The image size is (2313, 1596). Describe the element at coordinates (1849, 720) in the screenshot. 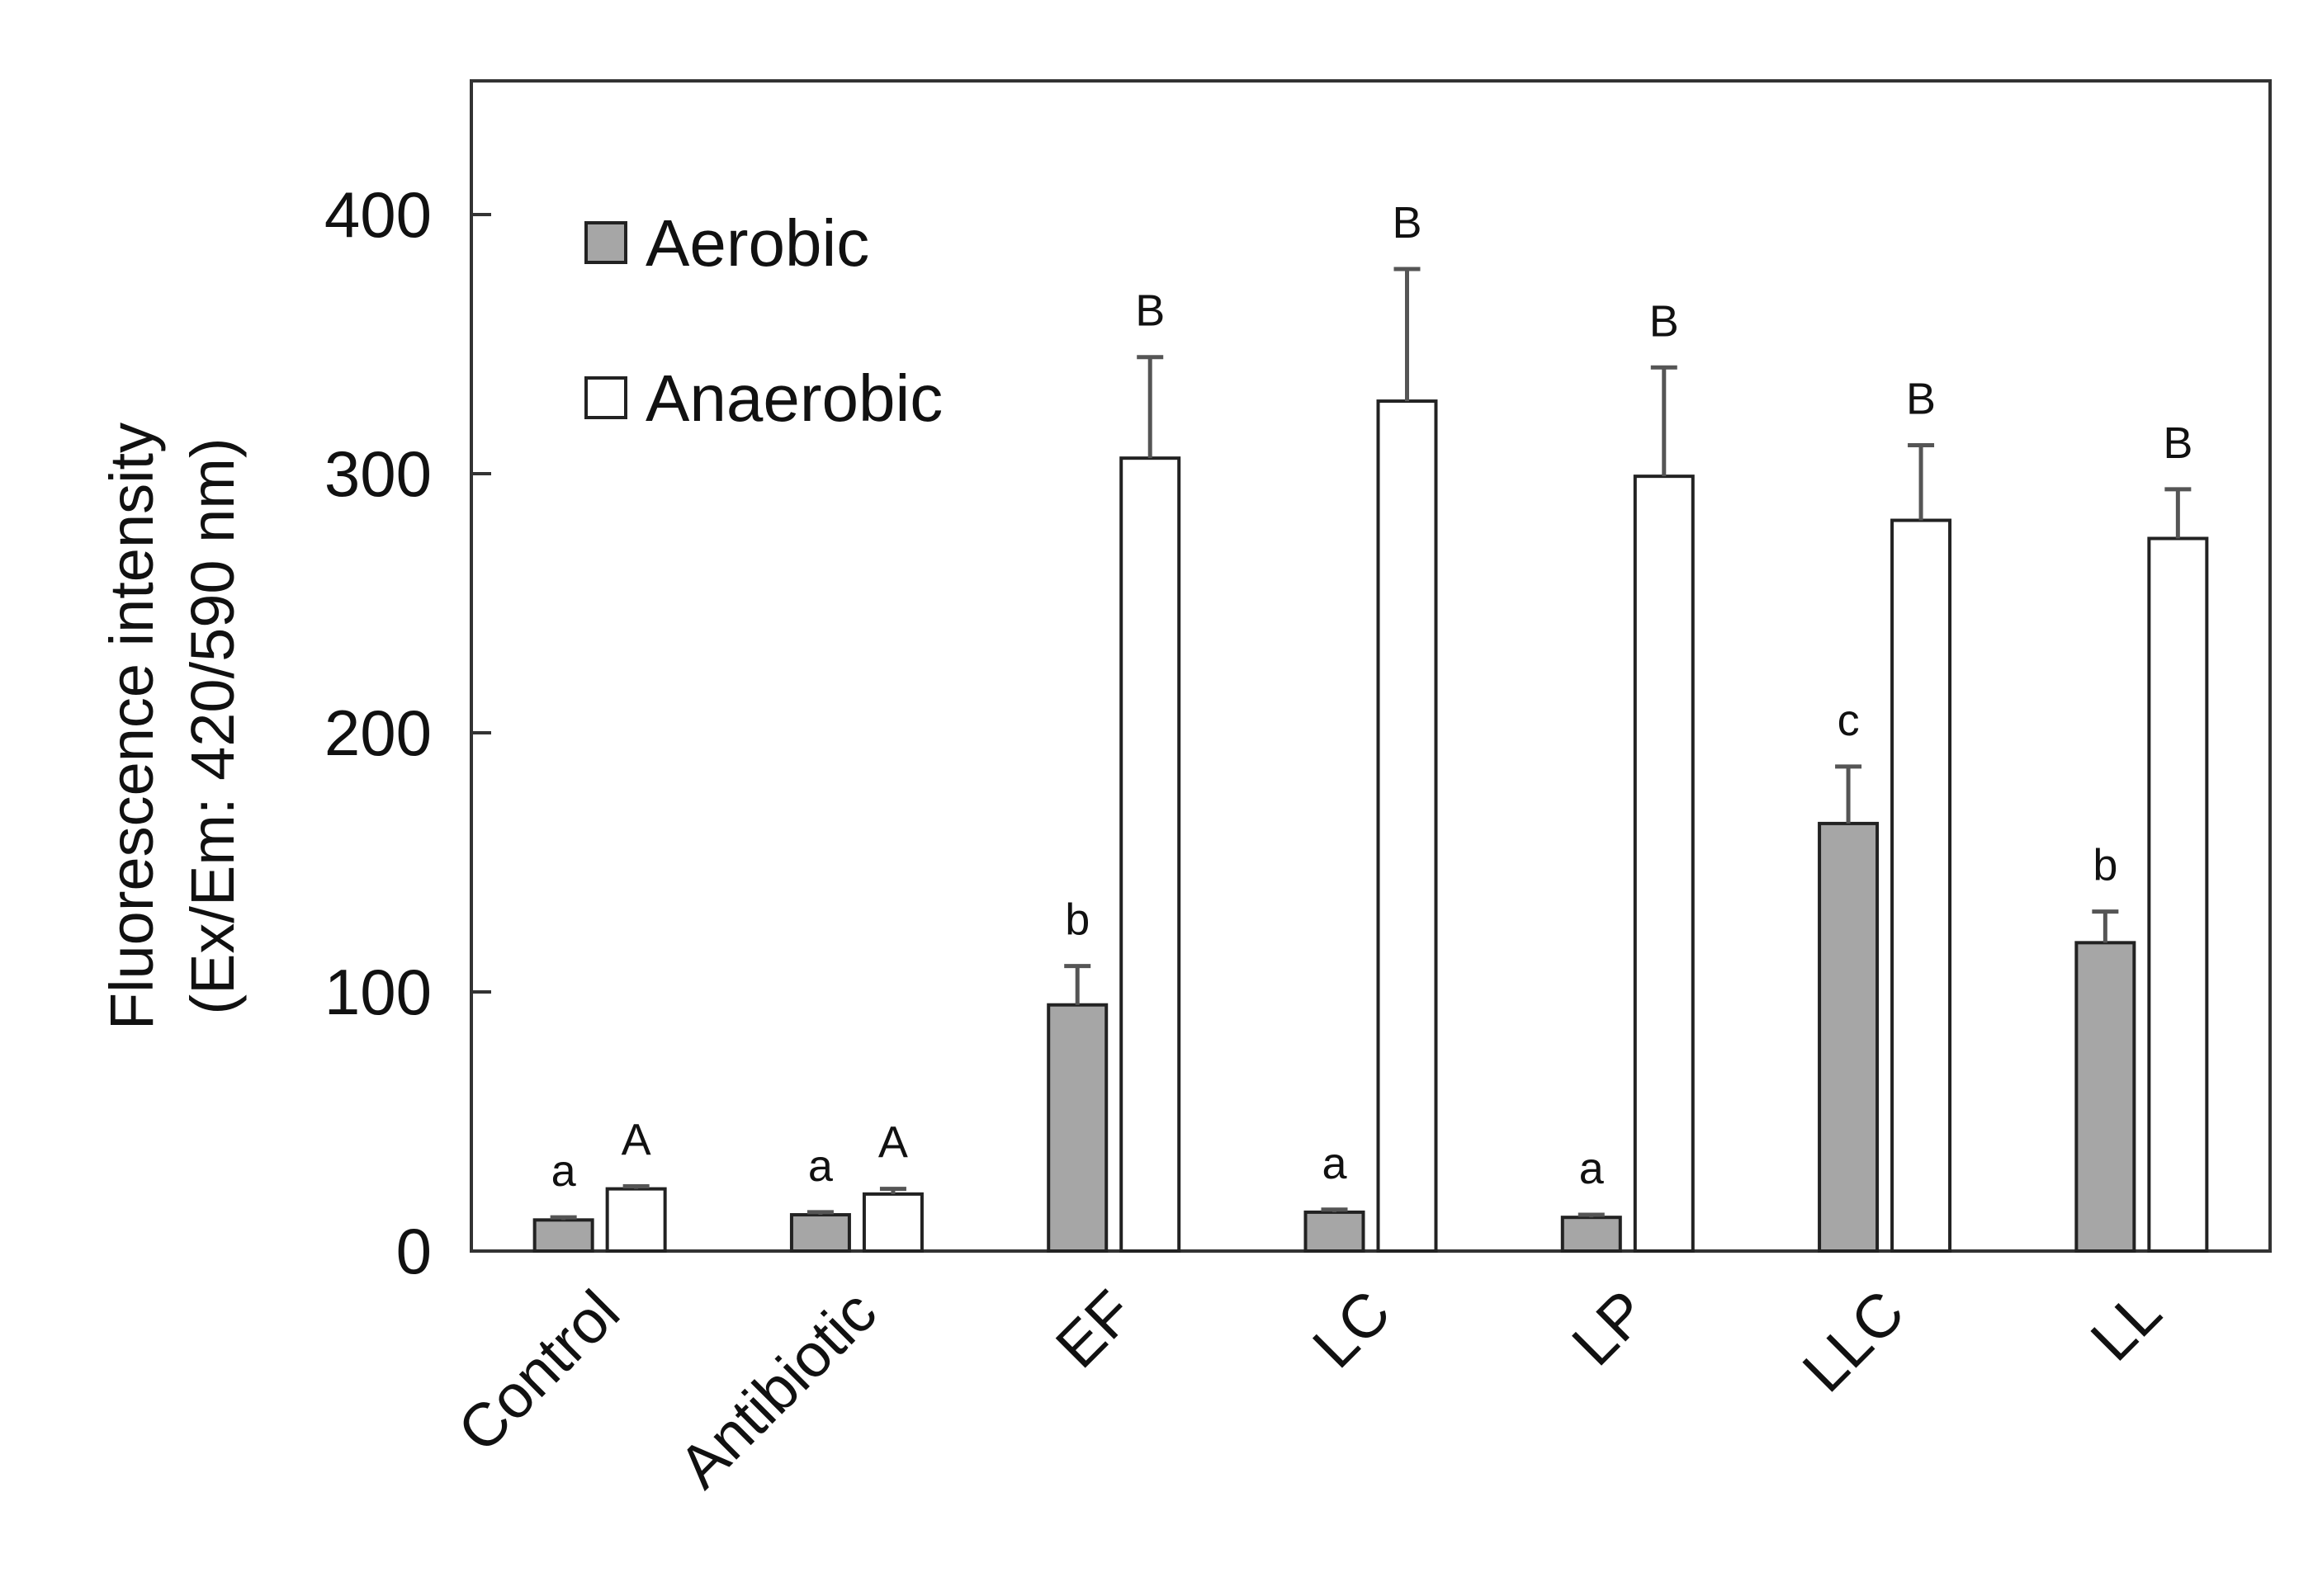

I see `significance-label: c` at that location.